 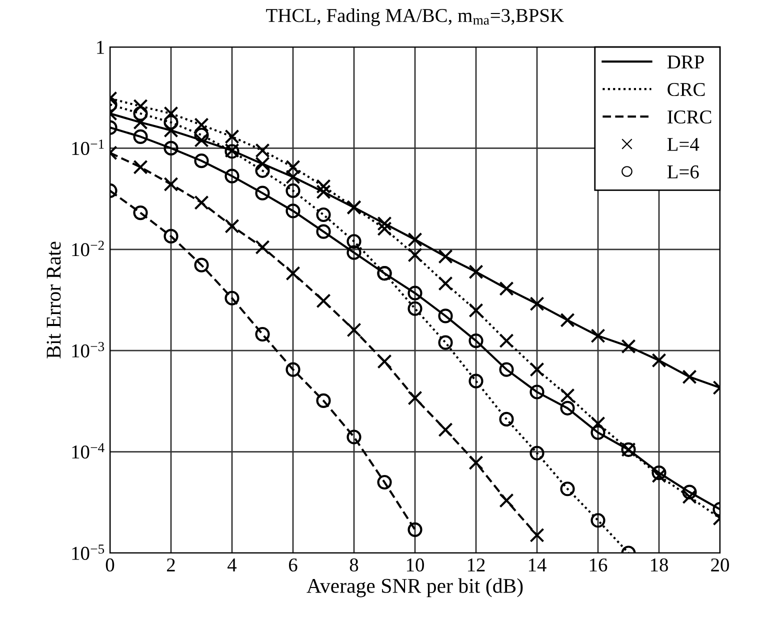 I want to click on x-tick-label: 8, so click(x=354, y=565).